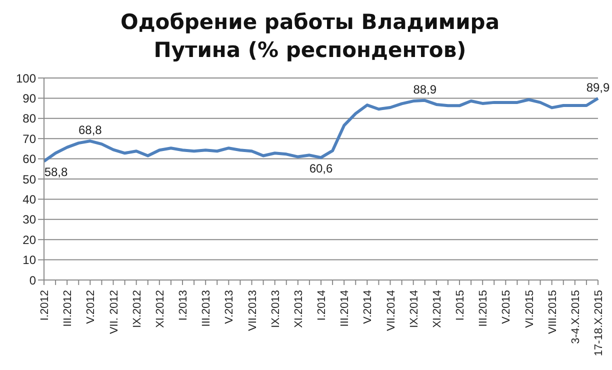 The image size is (612, 370). What do you see at coordinates (26, 78) in the screenshot?
I see `y-tick-label: 100` at bounding box center [26, 78].